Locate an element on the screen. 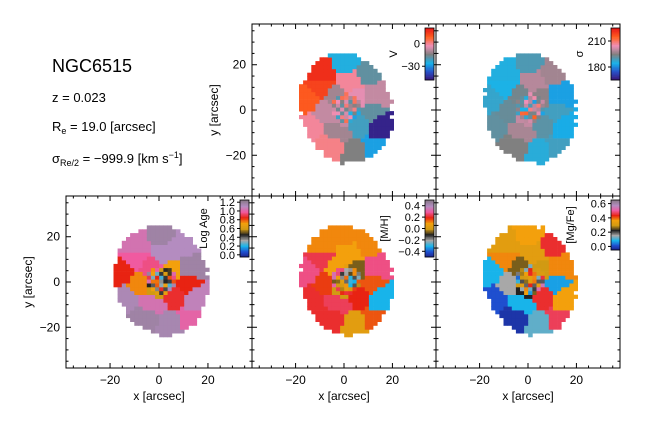  colorbar-label: σ is located at coordinates (580, 53).